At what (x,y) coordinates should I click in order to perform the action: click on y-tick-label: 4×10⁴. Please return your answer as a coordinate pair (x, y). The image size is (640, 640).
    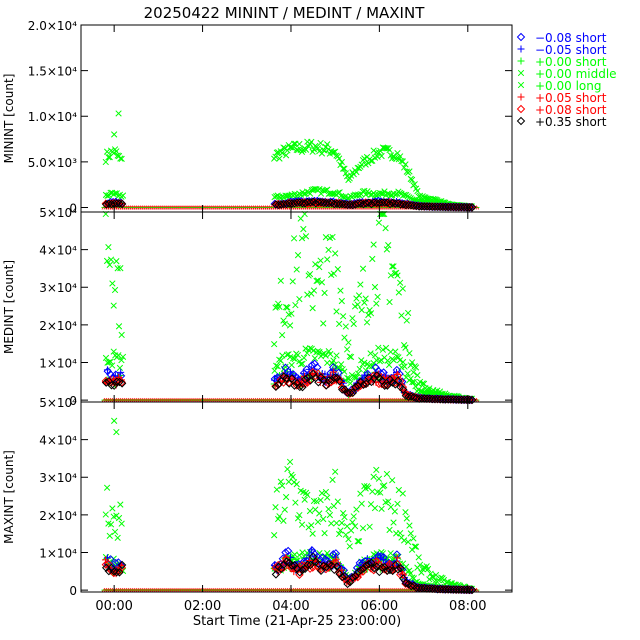
    Looking at the image, I should click on (58, 441).